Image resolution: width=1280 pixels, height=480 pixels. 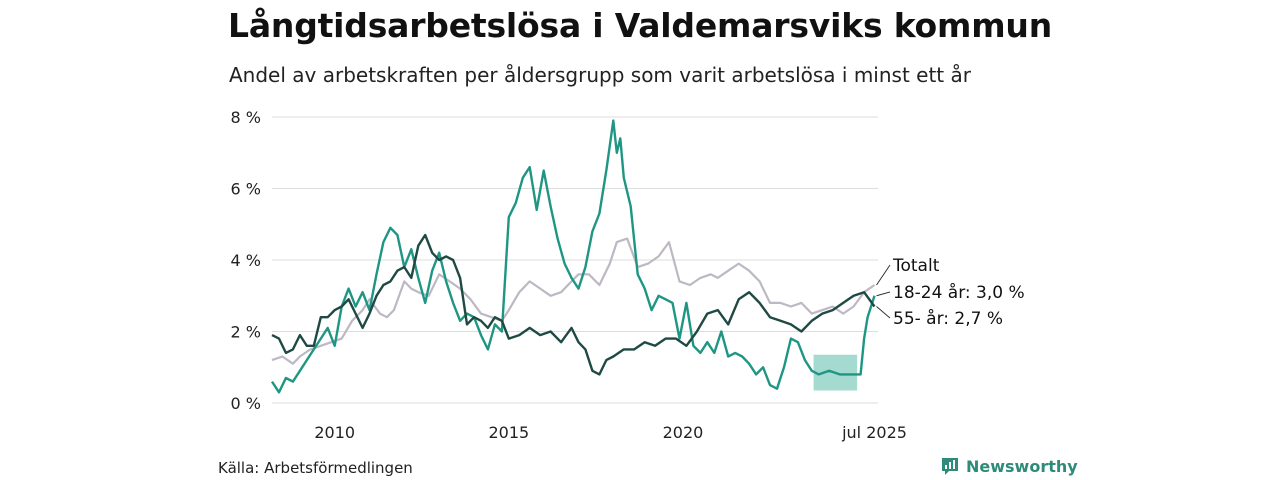 What do you see at coordinates (246, 189) in the screenshot?
I see `y-tick-label: 6 %` at bounding box center [246, 189].